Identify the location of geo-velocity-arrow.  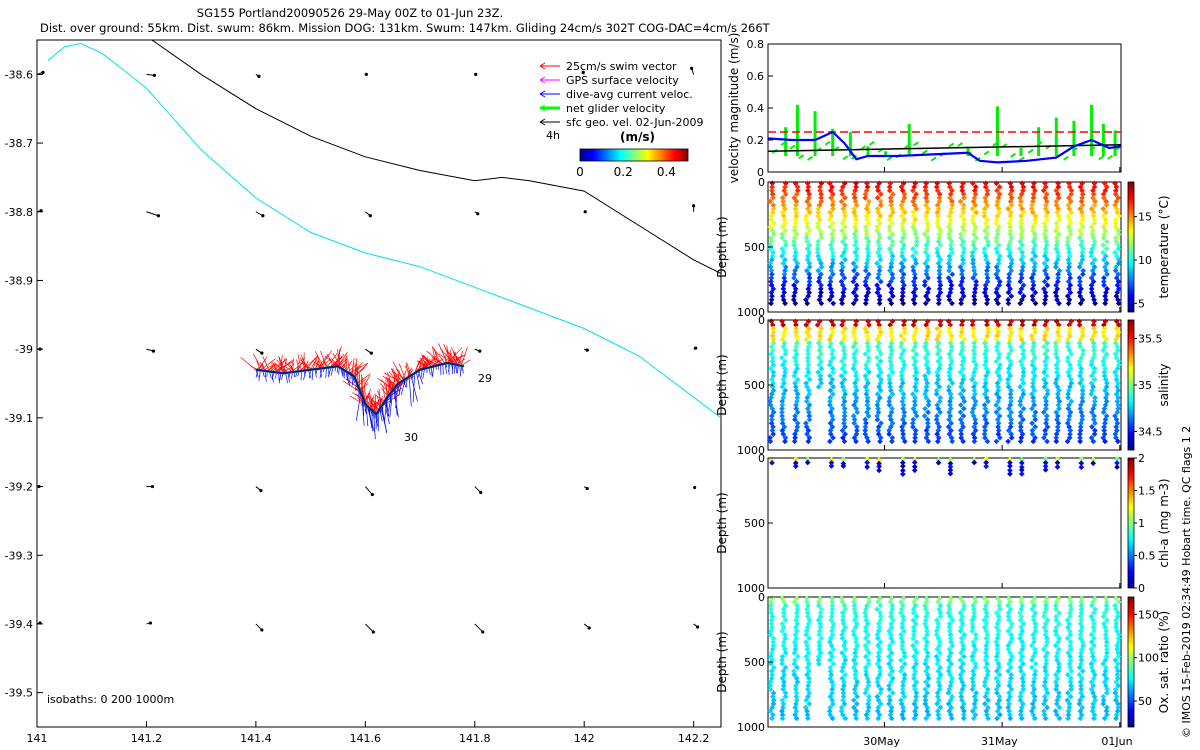
(695, 348).